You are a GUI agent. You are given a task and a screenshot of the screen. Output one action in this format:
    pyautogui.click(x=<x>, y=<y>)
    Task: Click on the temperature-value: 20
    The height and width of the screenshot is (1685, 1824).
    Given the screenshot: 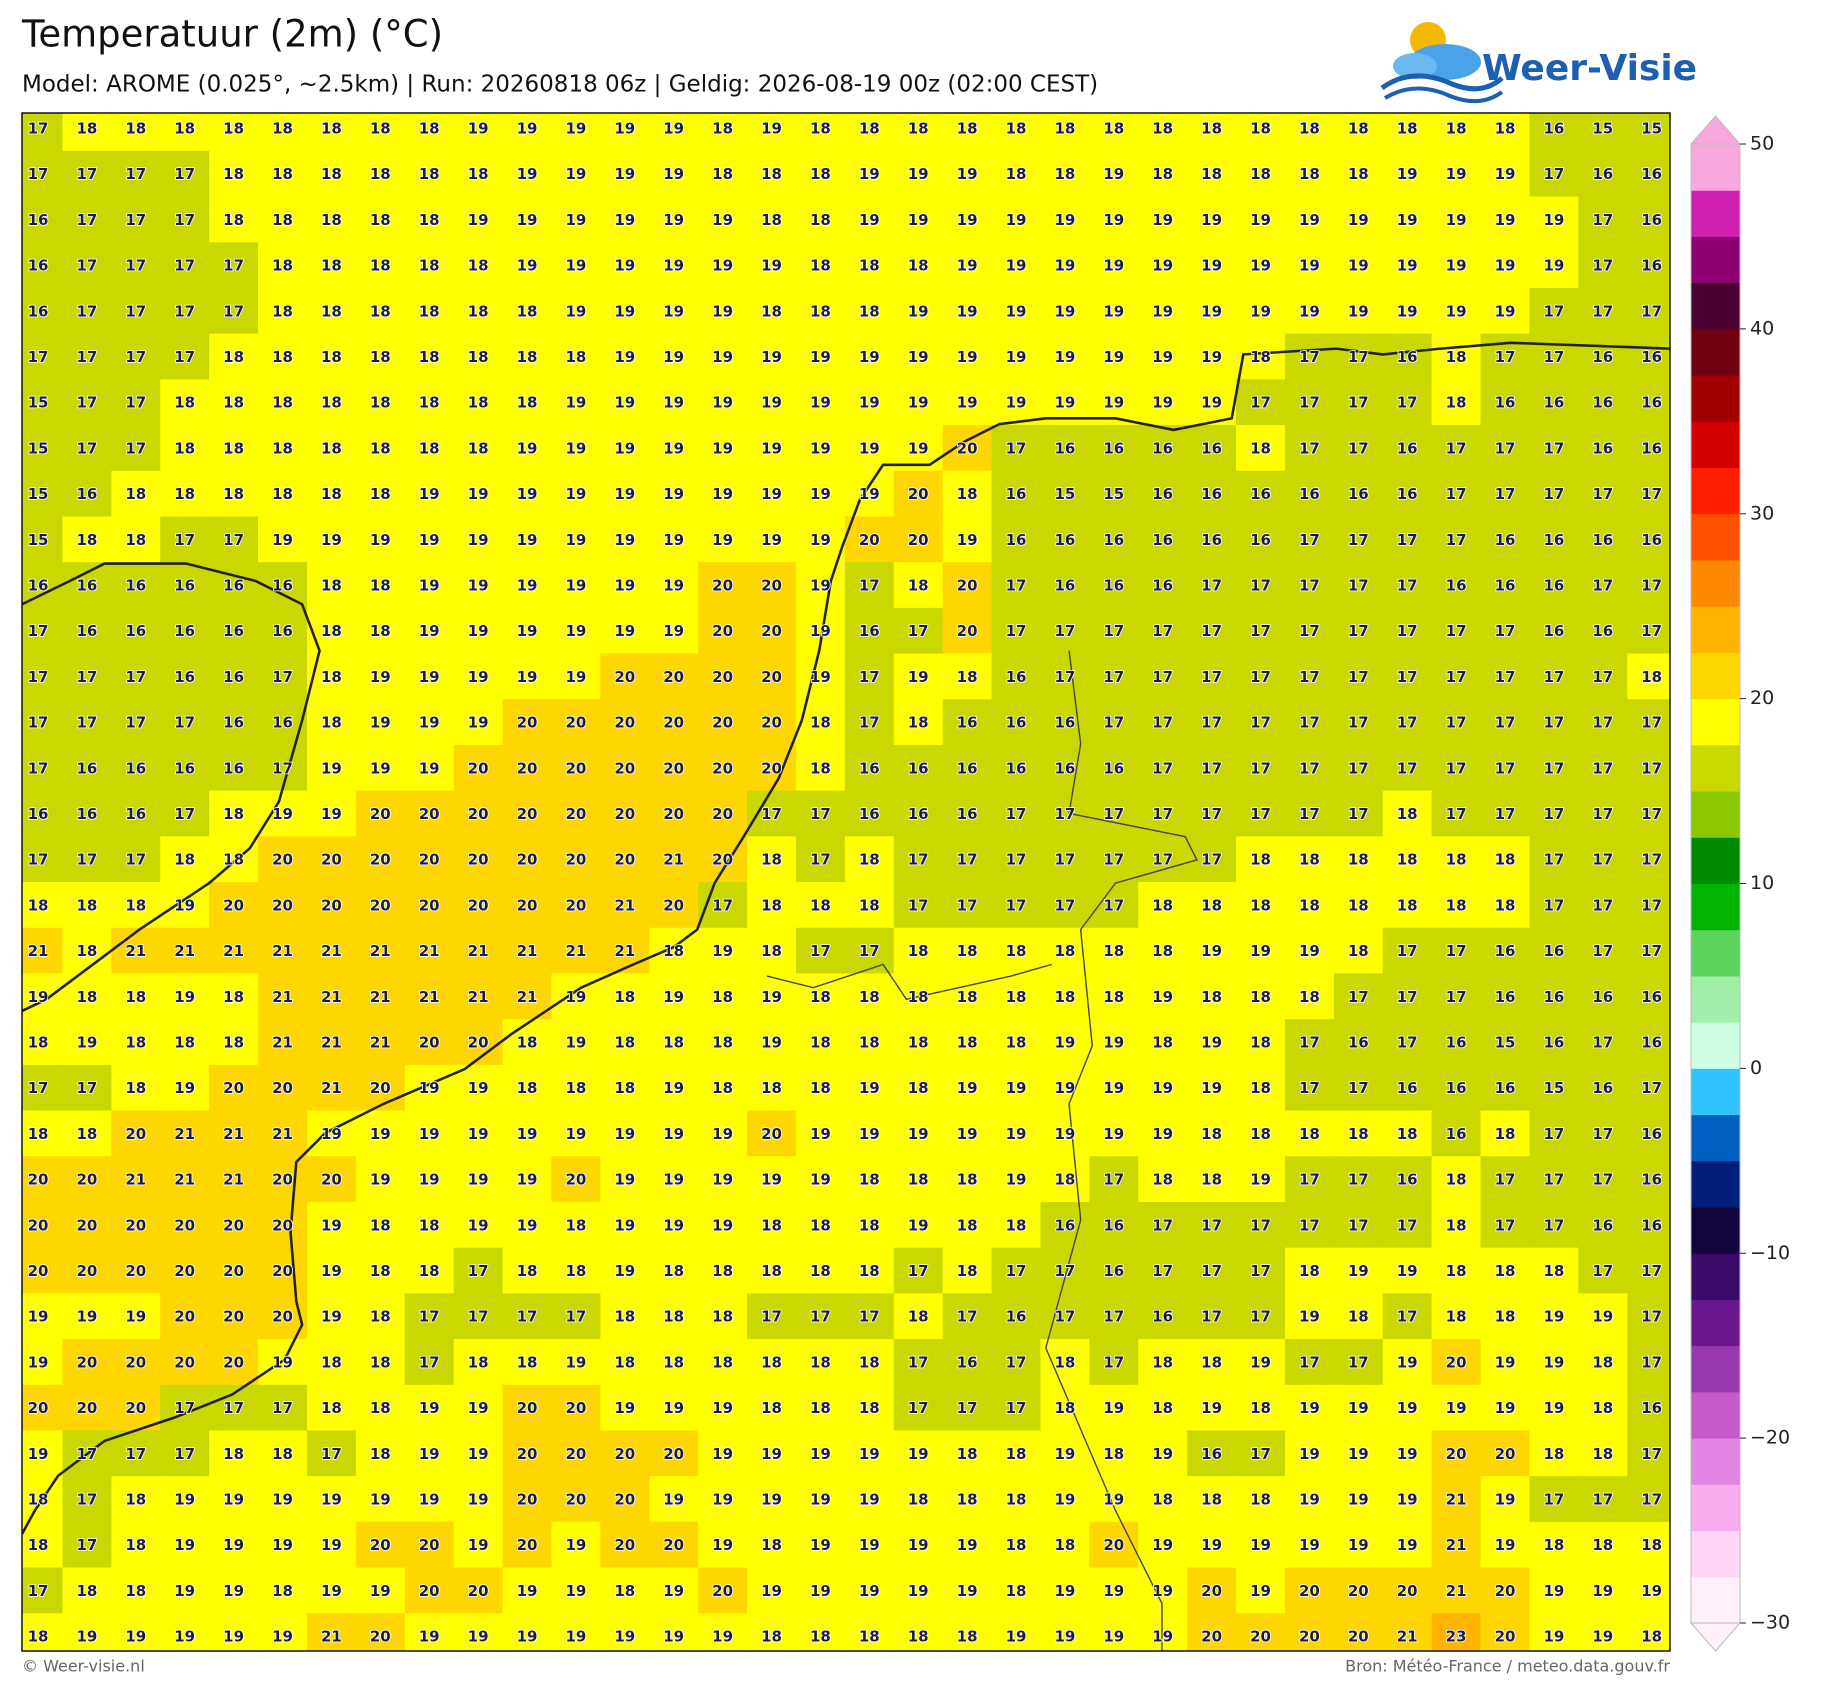 What is the action you would take?
    pyautogui.click(x=722, y=586)
    